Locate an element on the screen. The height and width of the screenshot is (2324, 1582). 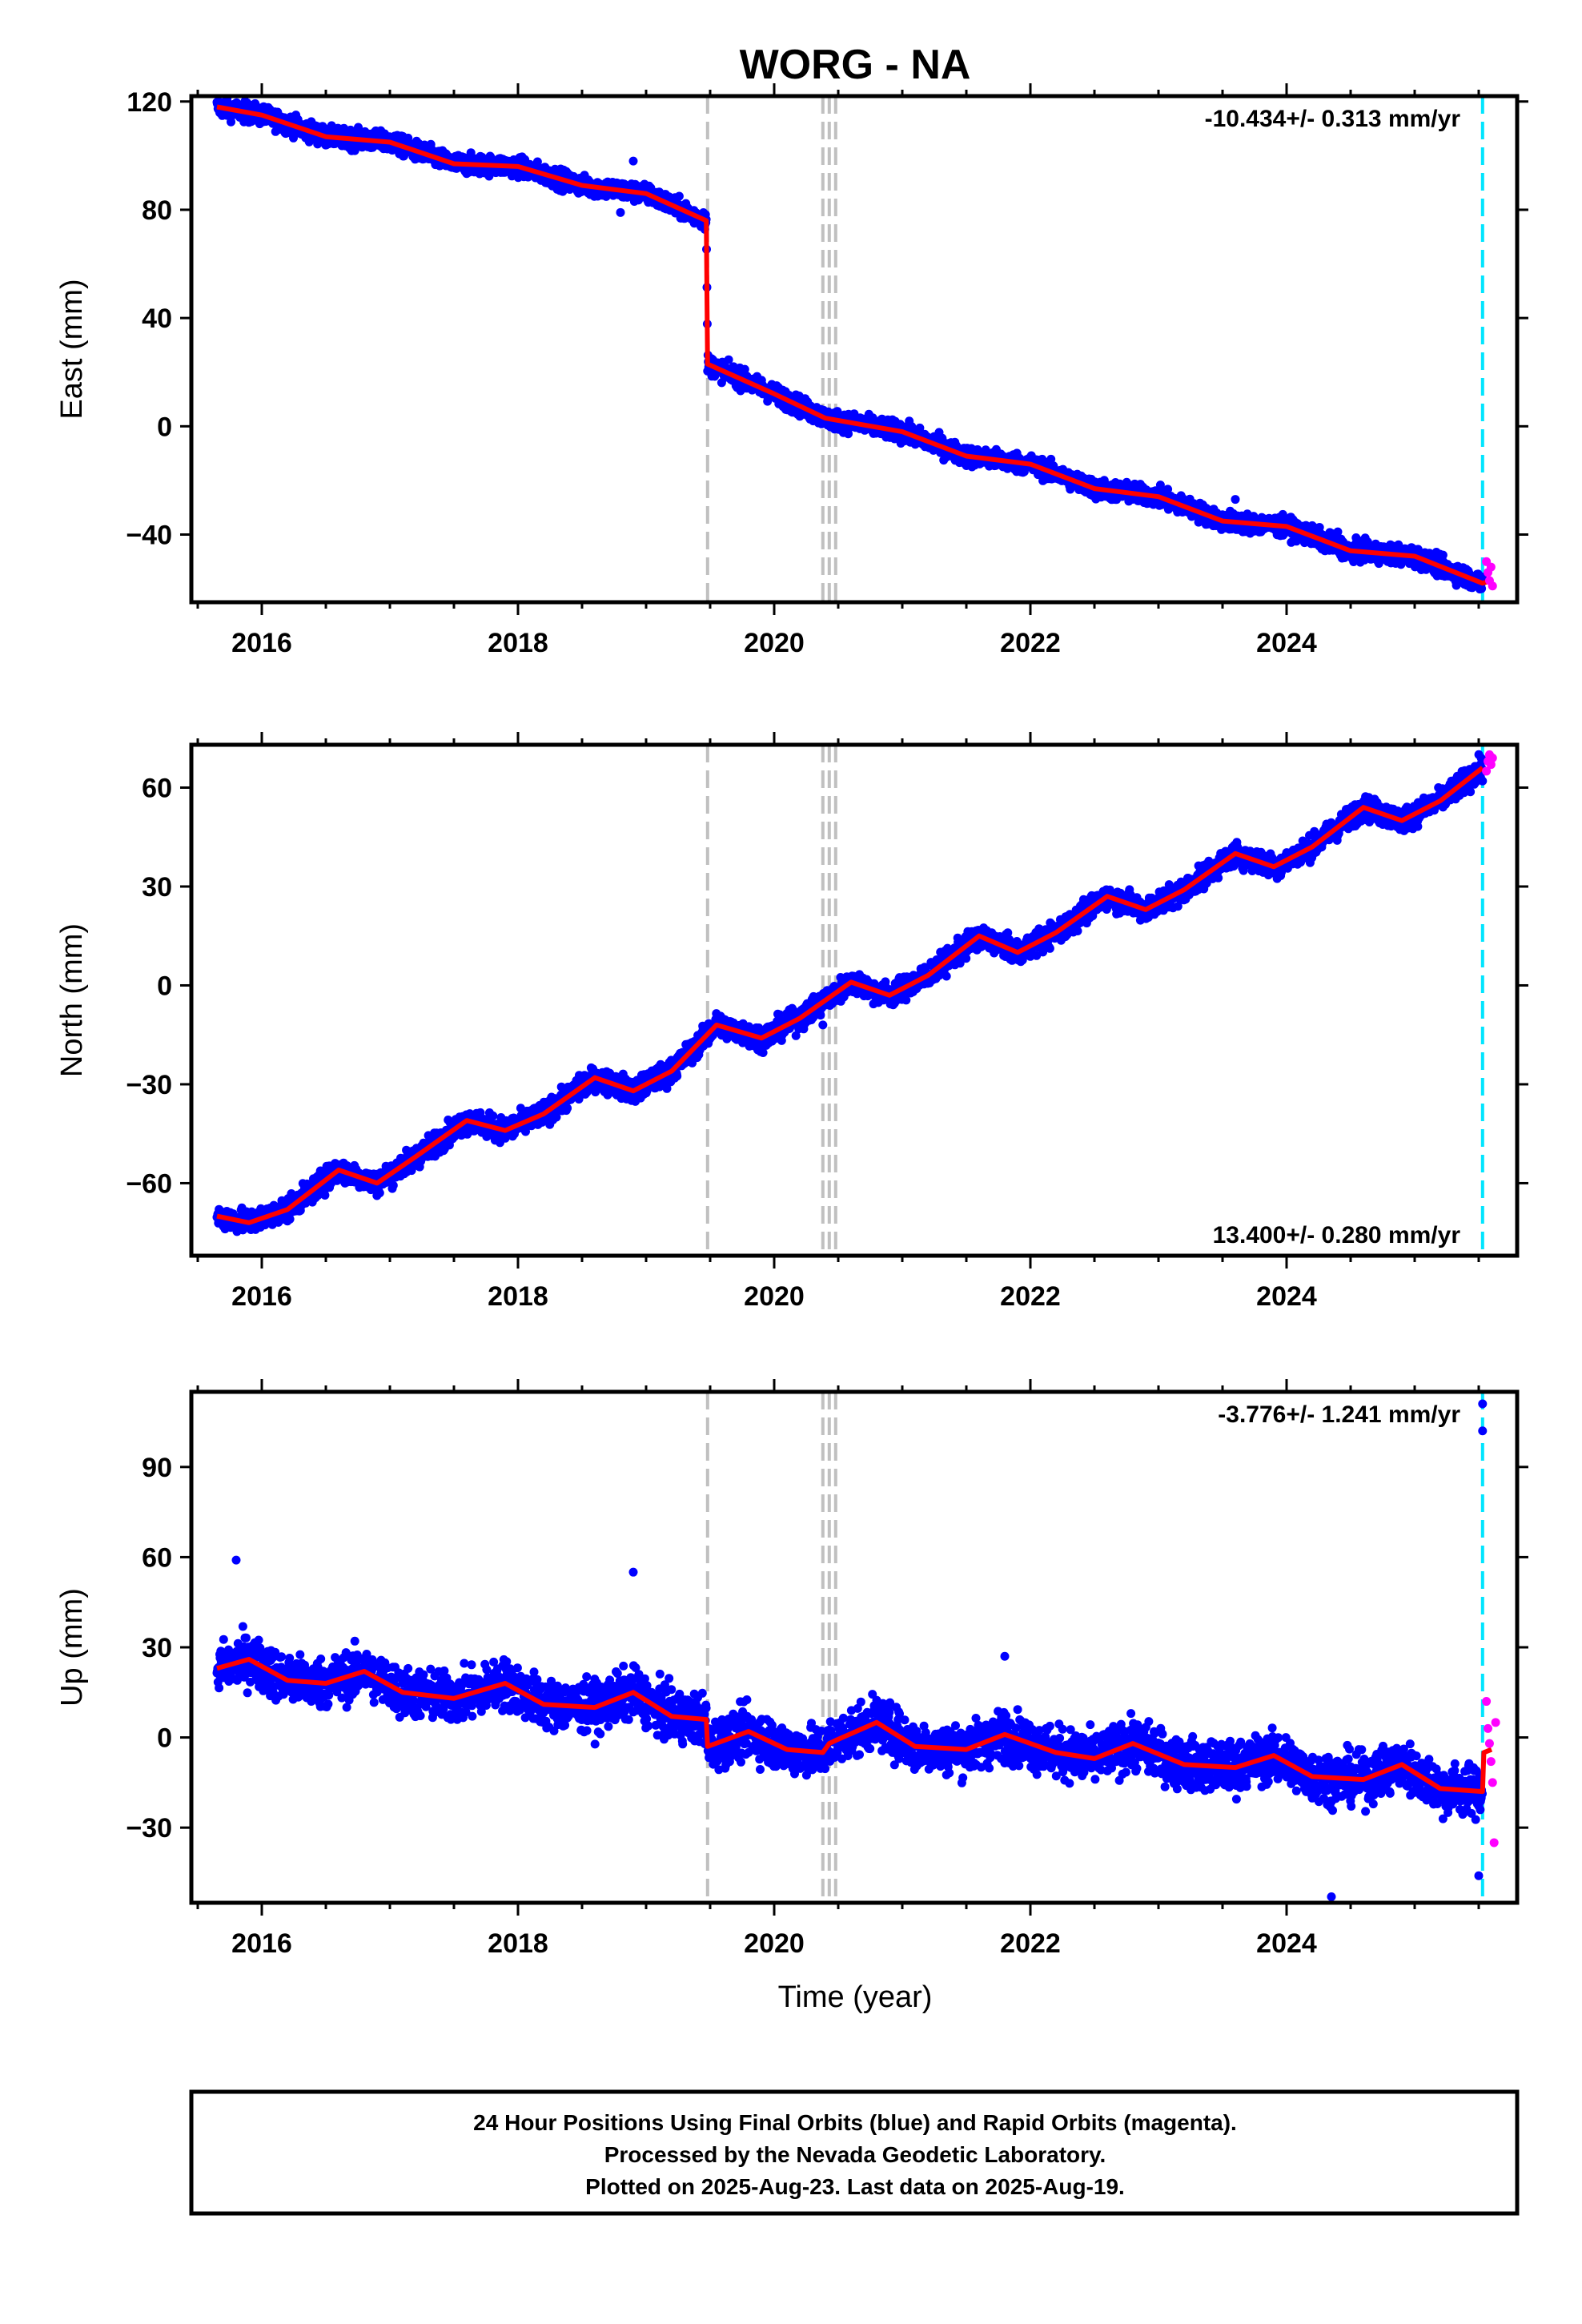
rate-label: -10.434+/- 0.313 mm/yr is located at coordinates (1333, 119).